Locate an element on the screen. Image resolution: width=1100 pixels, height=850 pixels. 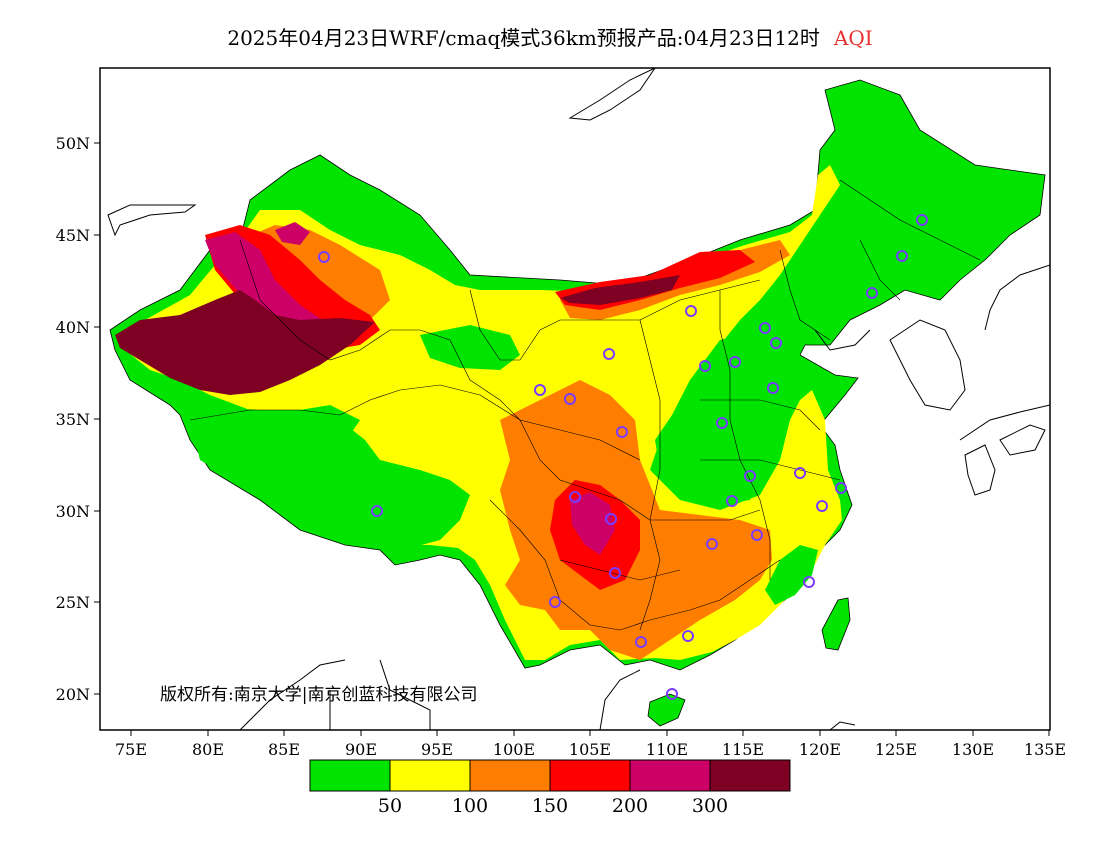
aqi-legend: 50 100 150 200 300 is located at coordinates (550, 788).